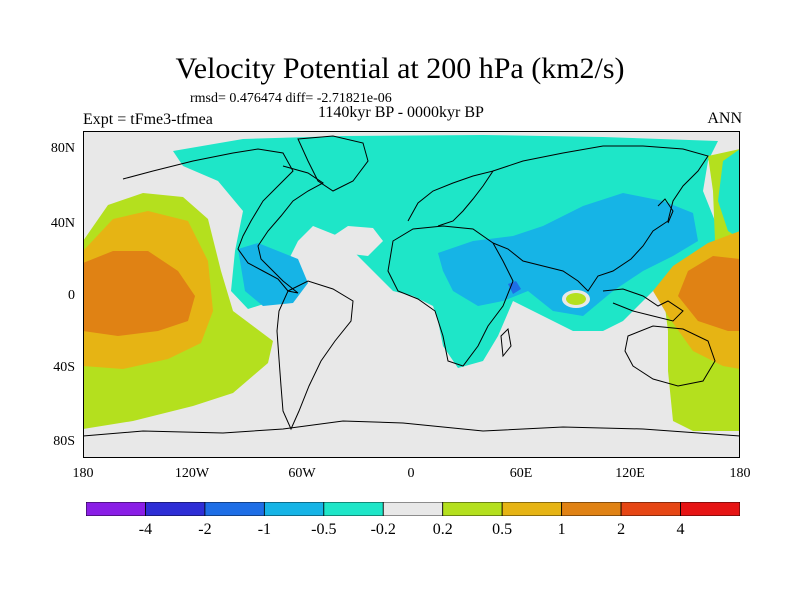  Describe the element at coordinates (148, 119) in the screenshot. I see `experiment-label: Expt = tFme3-tfmea` at that location.